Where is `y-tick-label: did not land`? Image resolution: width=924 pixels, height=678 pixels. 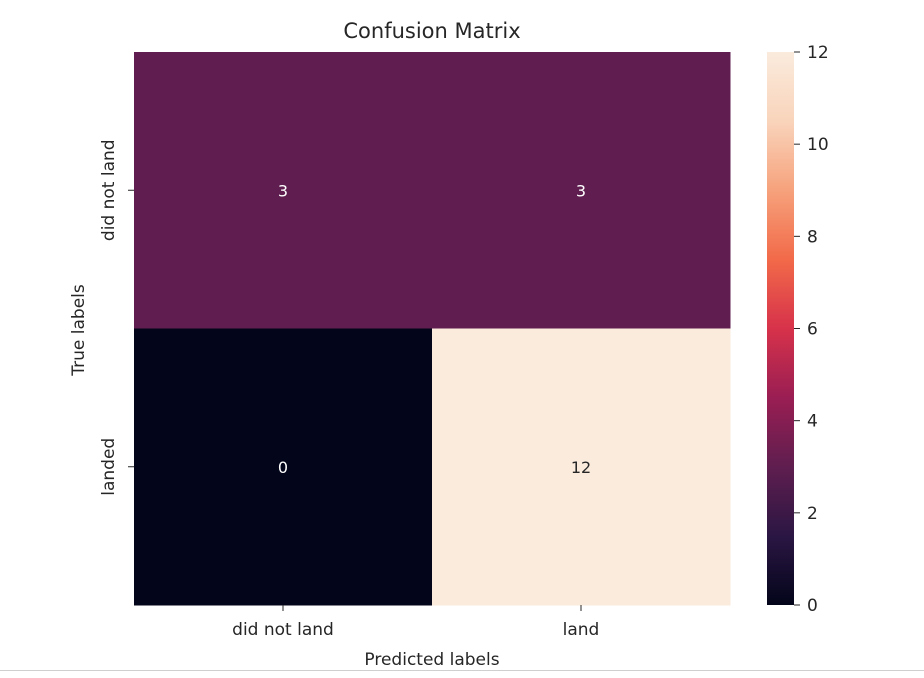
y-tick-label: did not land is located at coordinates (109, 190).